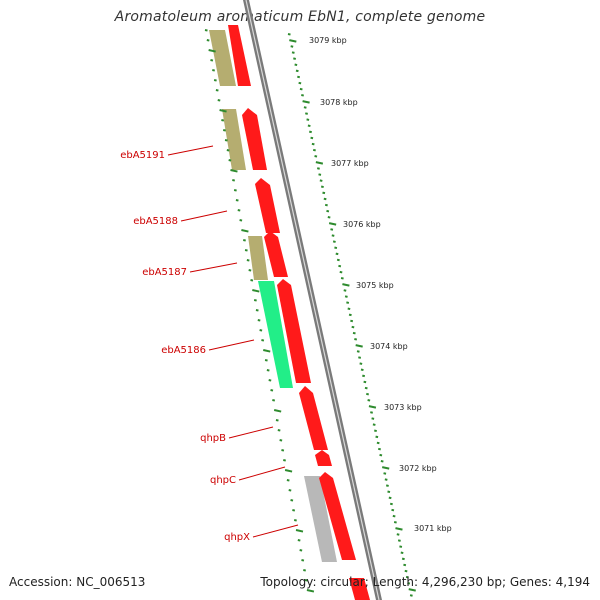  I want to click on gene-label-ebA5188: ebA5188, so click(155, 221).